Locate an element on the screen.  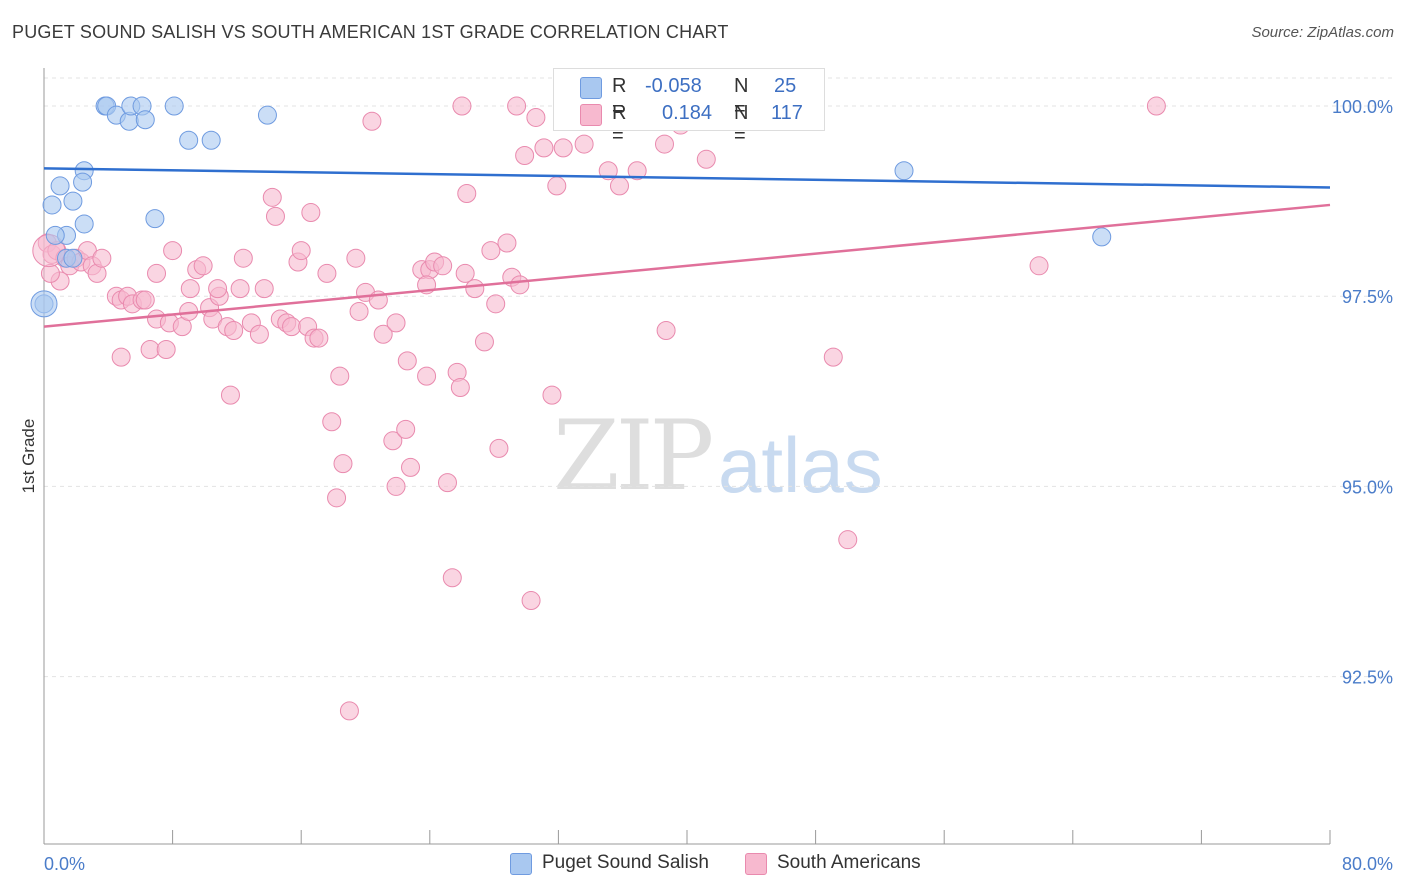
south-americans-trend-line is located at coordinates (687, 265).